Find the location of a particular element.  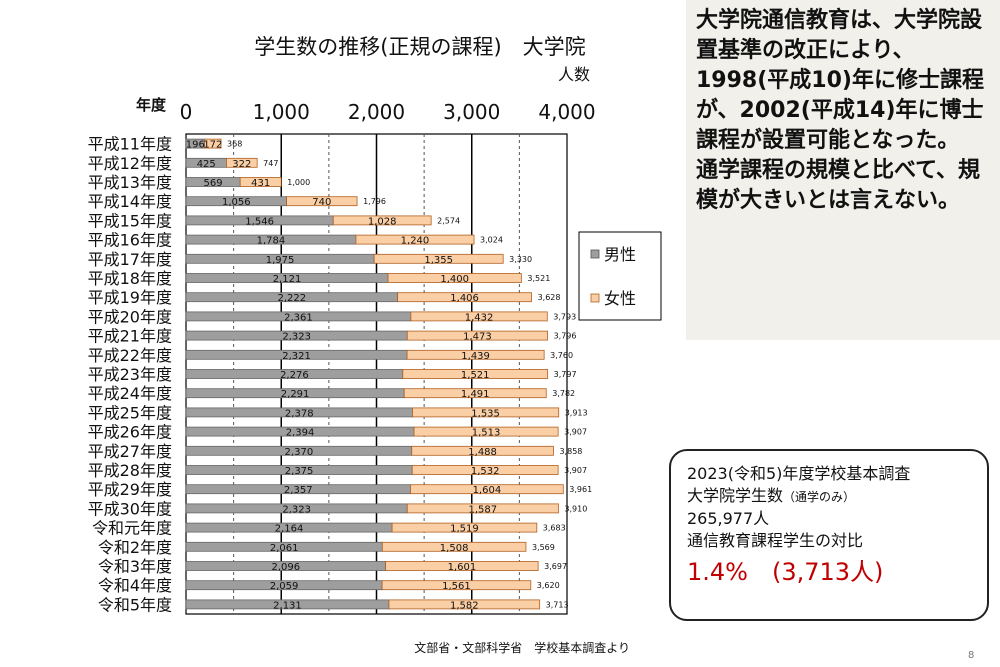

data-label-male: 2,321 is located at coordinates (296, 356).